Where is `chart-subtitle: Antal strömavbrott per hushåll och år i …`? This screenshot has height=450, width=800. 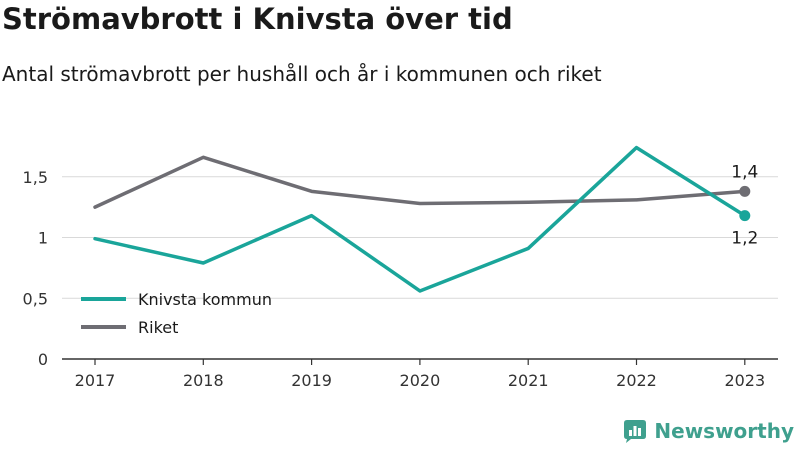
chart-subtitle: Antal strömavbrott per hushåll och år i … is located at coordinates (302, 74).